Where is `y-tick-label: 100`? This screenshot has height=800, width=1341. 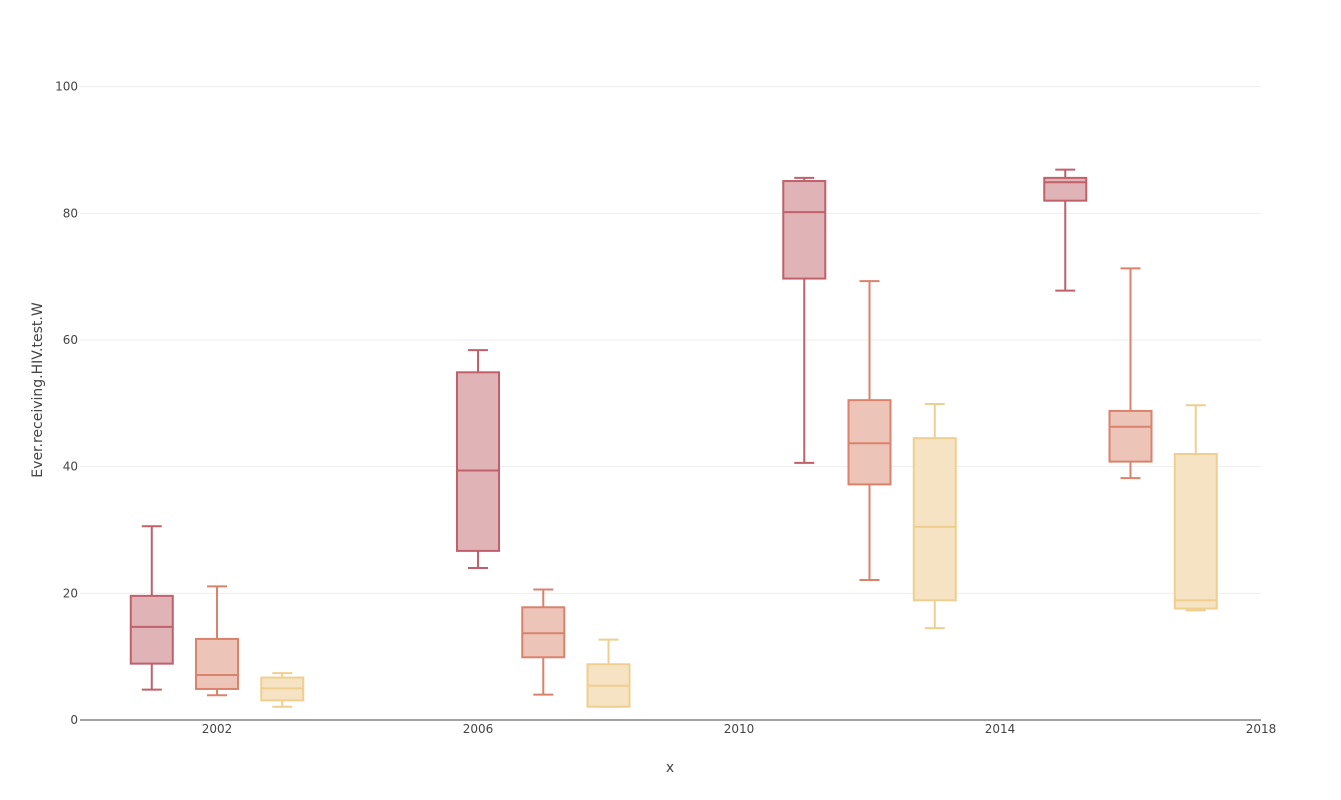 y-tick-label: 100 is located at coordinates (66, 87).